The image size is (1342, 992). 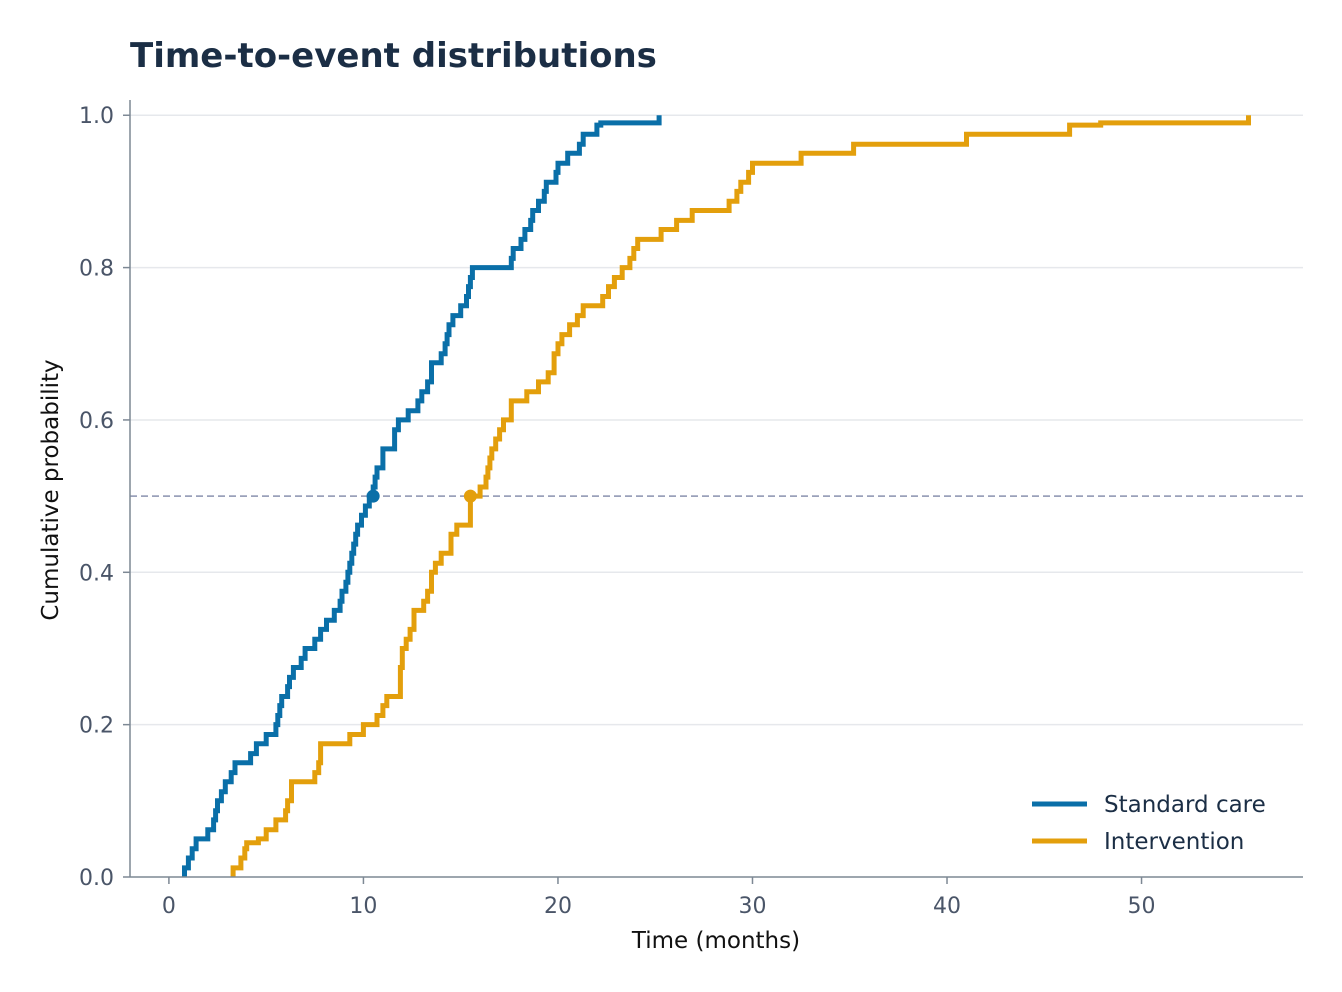 I want to click on x-tick-label-4: 40, so click(x=947, y=906).